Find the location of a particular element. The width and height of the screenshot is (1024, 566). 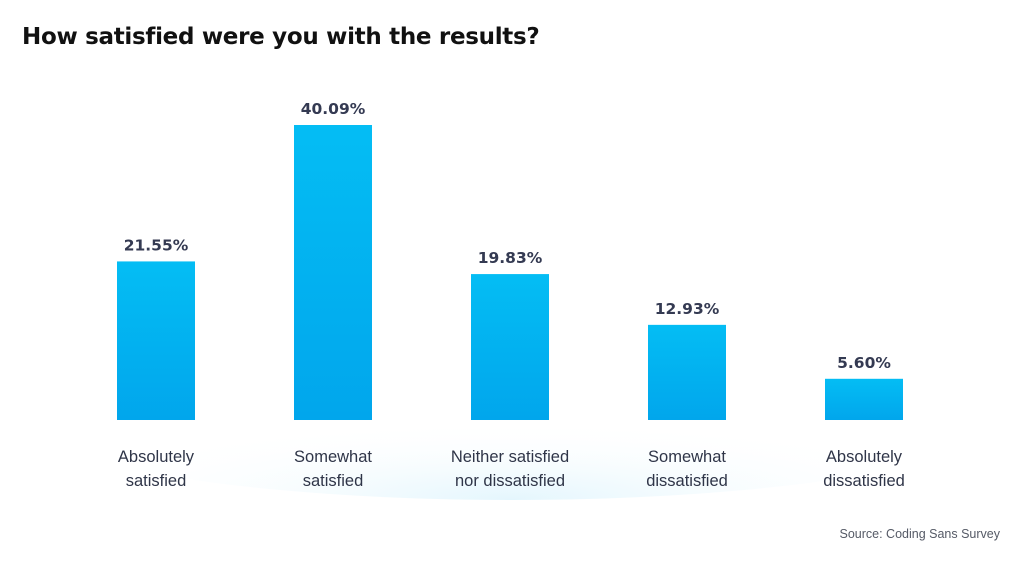

category-label-line: nor dissatisfied is located at coordinates (510, 481).